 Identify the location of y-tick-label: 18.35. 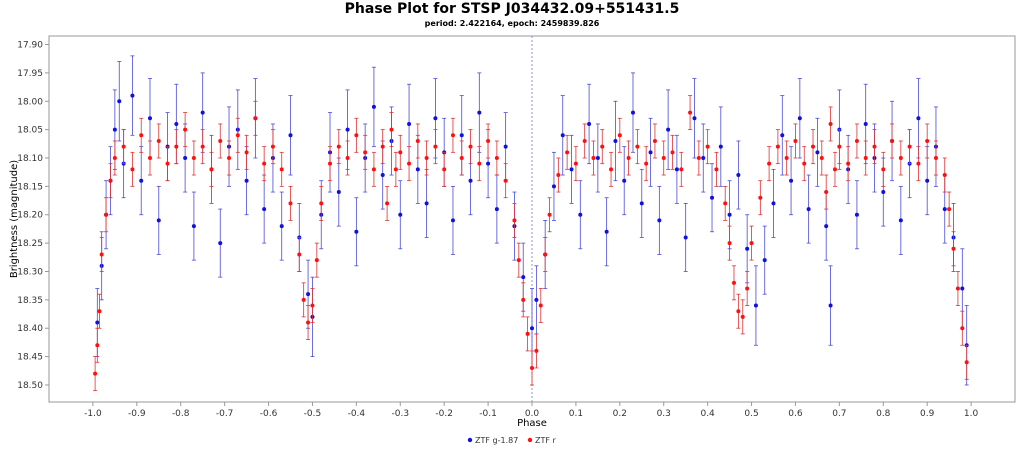
(30, 301).